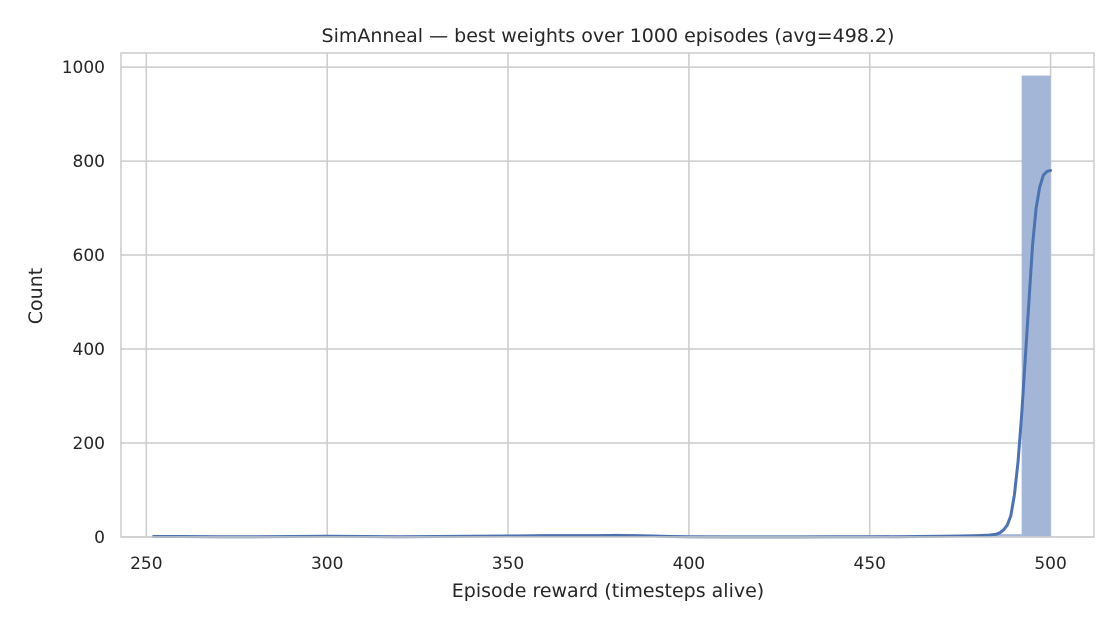 The width and height of the screenshot is (1120, 630). Describe the element at coordinates (89, 162) in the screenshot. I see `y-tick-label: 800` at that location.